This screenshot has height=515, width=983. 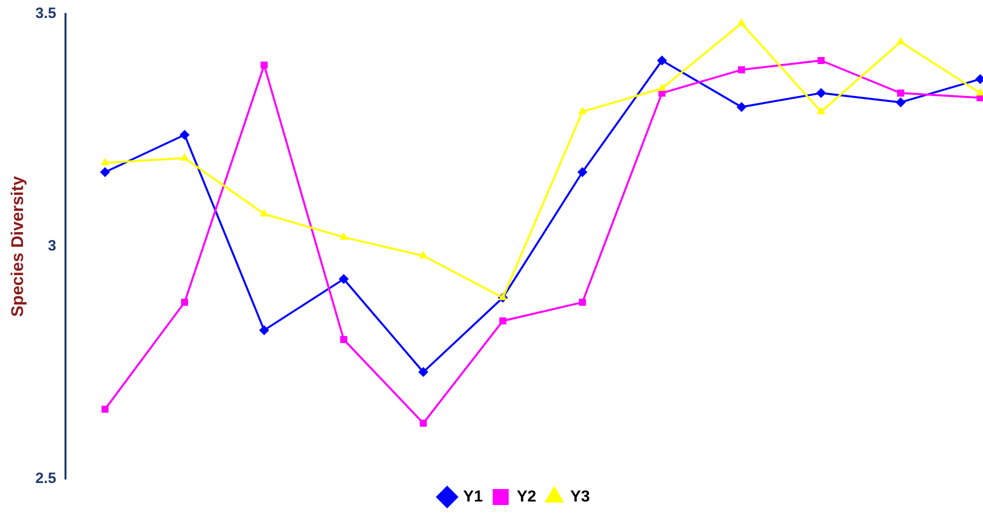 I want to click on y-axis-title: Species Diversity, so click(x=17, y=246).